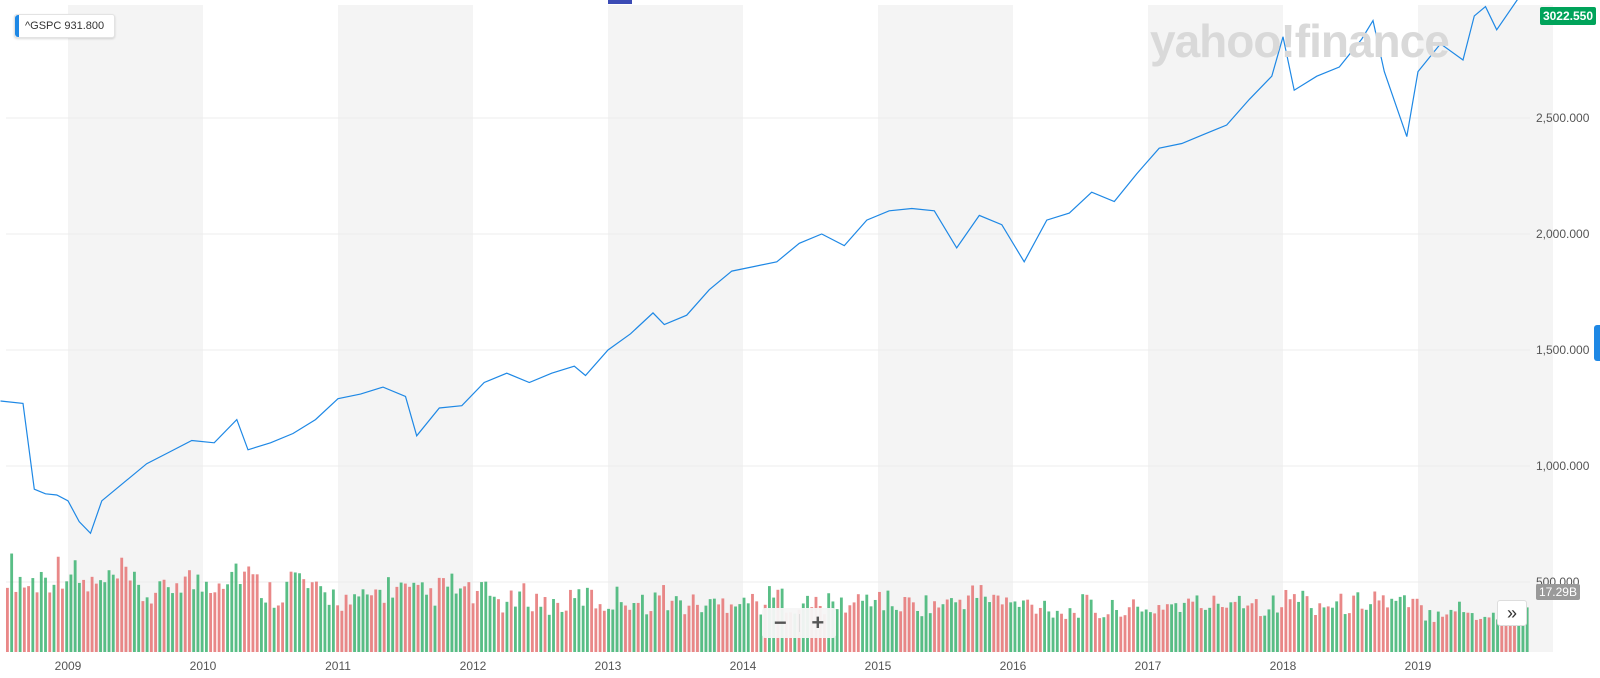 The image size is (1600, 678). What do you see at coordinates (1597, 343) in the screenshot?
I see `side-panel-tab` at bounding box center [1597, 343].